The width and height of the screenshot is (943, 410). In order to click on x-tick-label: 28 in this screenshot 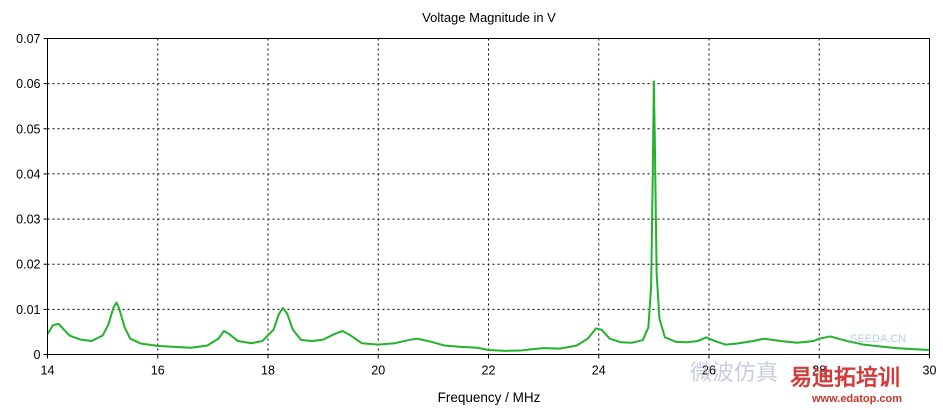, I will do `click(819, 371)`.